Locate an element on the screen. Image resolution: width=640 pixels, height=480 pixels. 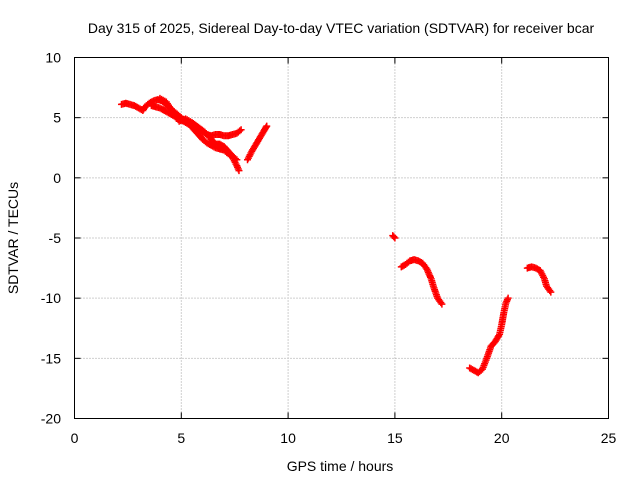
x-axis-label: GPS time / hours is located at coordinates (340, 466).